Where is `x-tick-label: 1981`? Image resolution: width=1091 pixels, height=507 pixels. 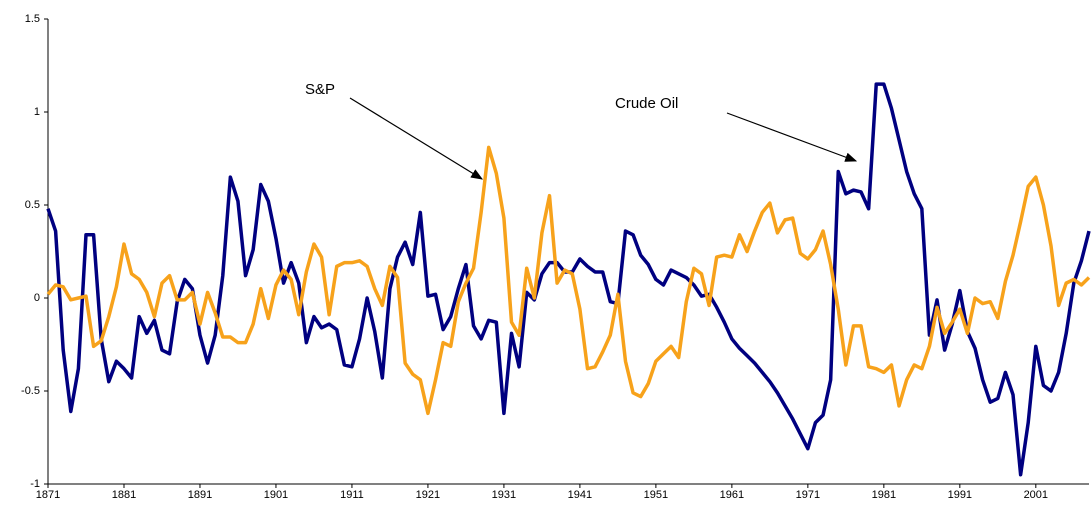
x-tick-label: 1981 is located at coordinates (884, 495).